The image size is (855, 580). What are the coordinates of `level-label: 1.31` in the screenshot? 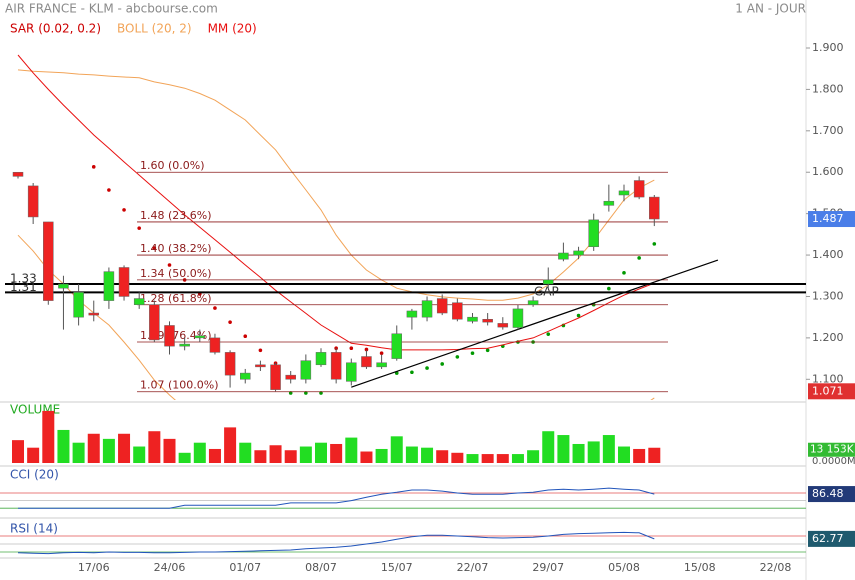 It's located at (23, 287).